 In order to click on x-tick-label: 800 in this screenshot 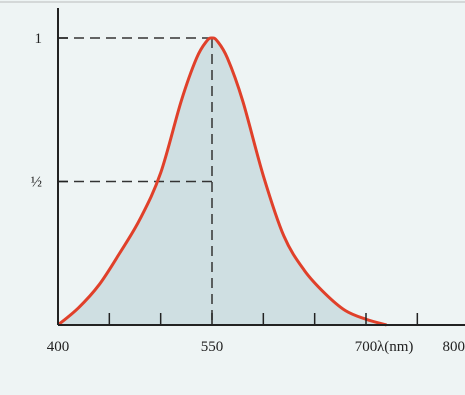, I will do `click(454, 347)`.